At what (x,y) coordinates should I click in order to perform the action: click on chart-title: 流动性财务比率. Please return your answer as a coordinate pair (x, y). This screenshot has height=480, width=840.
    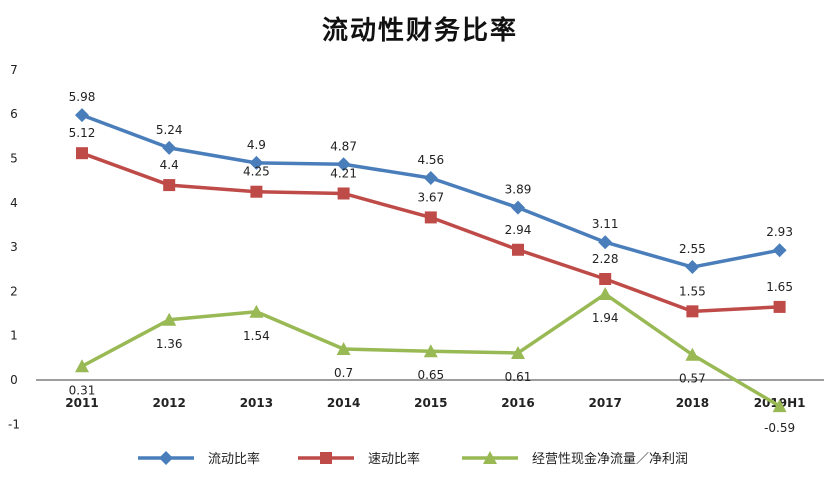
    Looking at the image, I should click on (419, 31).